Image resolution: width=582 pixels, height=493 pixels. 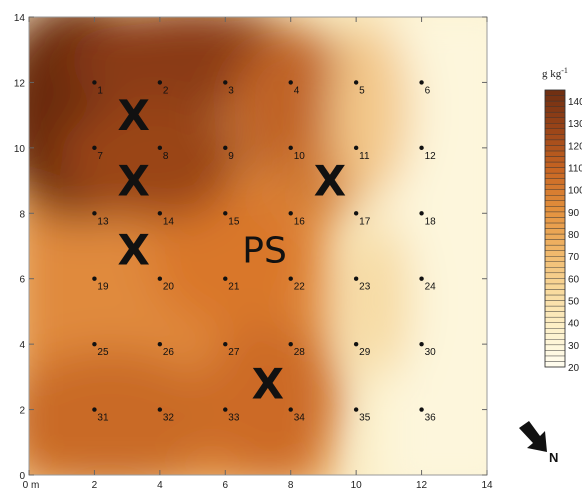 I want to click on y-tick-label: 4, so click(x=22, y=345).